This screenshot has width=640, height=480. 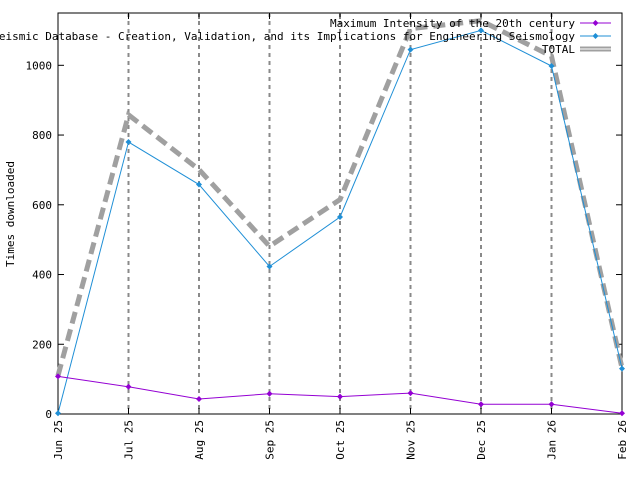 I want to click on x-tick-label: Dec 25, so click(x=481, y=440).